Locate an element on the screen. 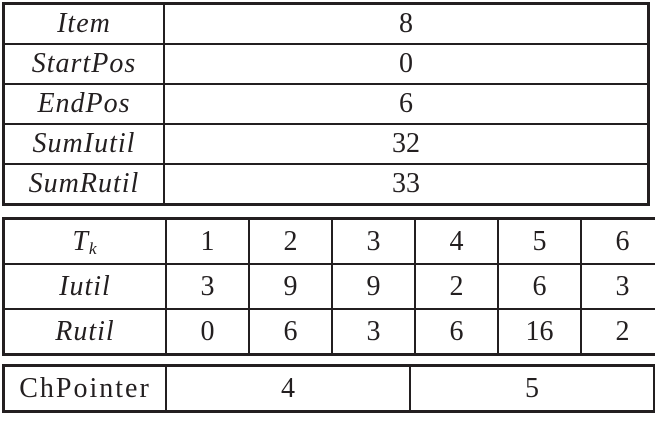 This screenshot has width=655, height=421. rutil-value-6: 2 is located at coordinates (617, 332).